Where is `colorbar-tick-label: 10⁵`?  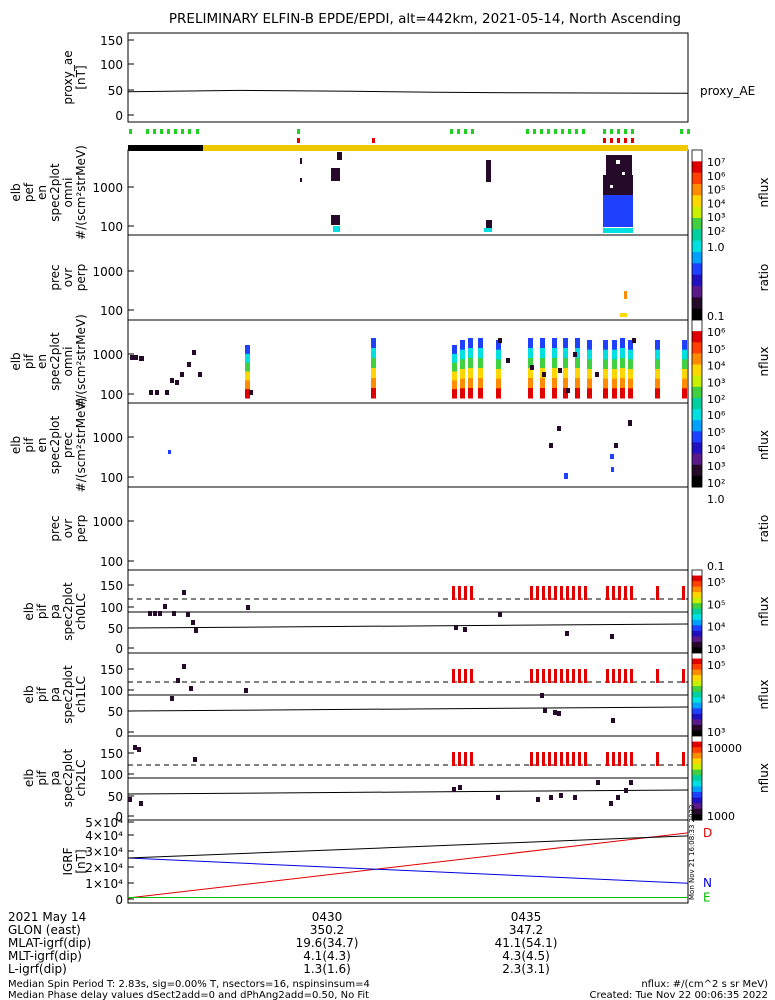
colorbar-tick-label: 10⁵ is located at coordinates (716, 604).